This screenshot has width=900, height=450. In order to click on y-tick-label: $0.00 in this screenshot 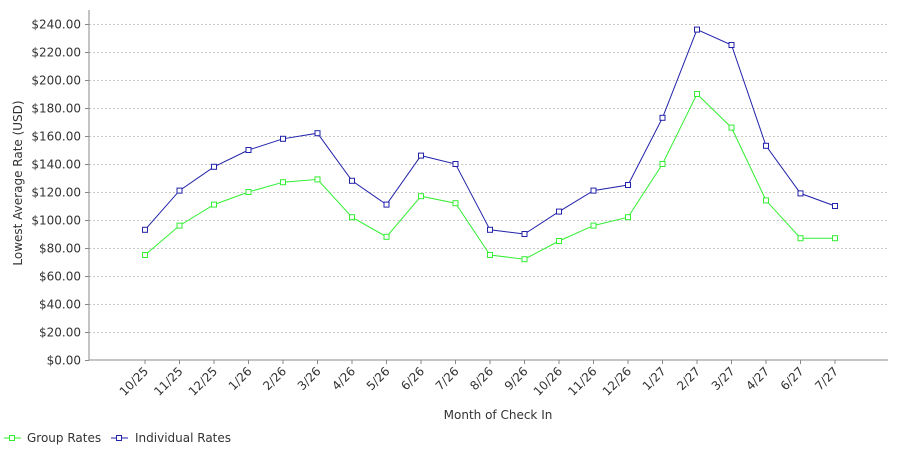, I will do `click(64, 361)`.